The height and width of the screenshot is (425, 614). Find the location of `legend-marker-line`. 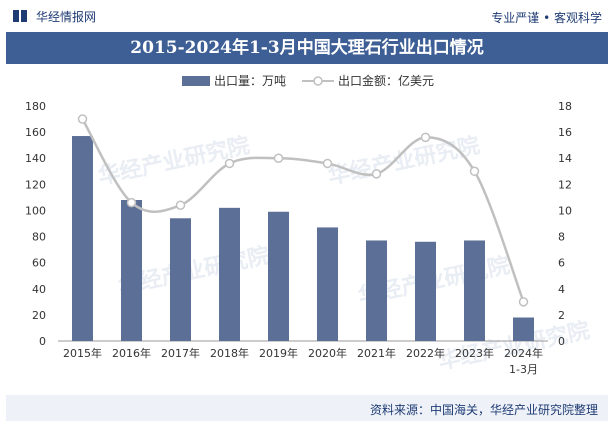

legend-marker-line is located at coordinates (318, 81).